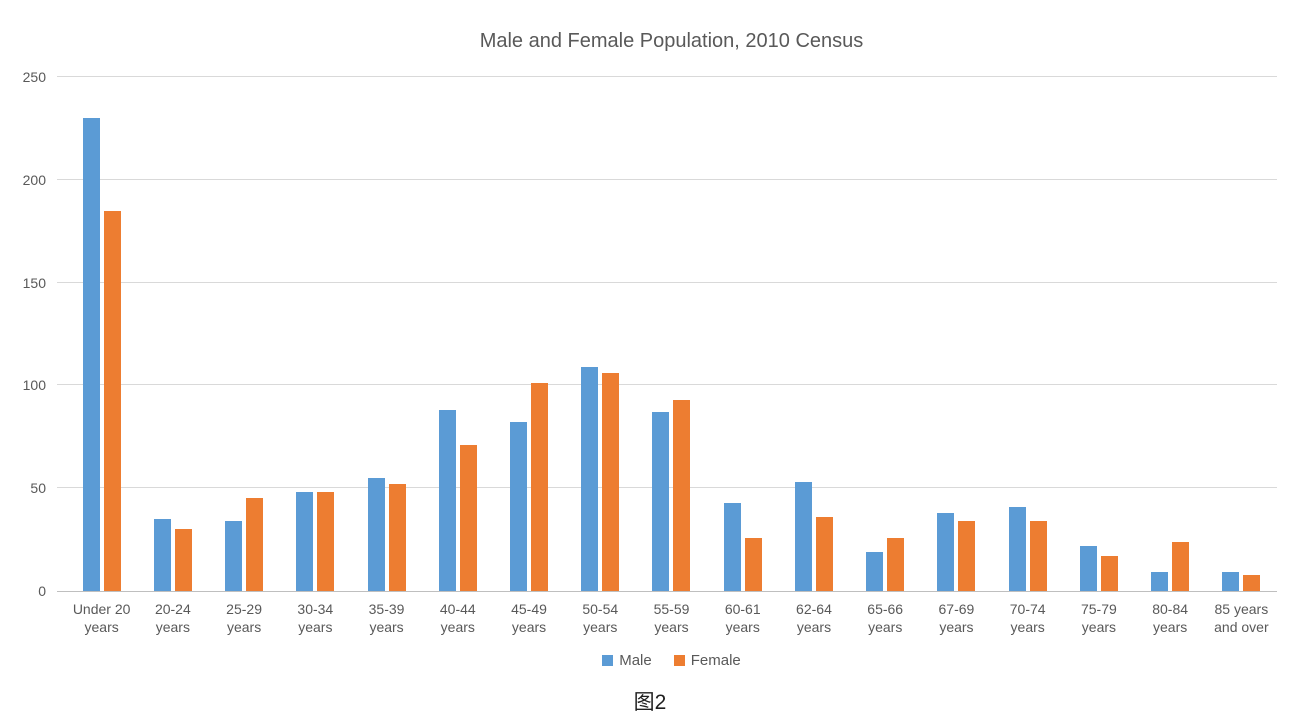 This screenshot has height=726, width=1300. I want to click on y-tick-label: 0, so click(42, 591).